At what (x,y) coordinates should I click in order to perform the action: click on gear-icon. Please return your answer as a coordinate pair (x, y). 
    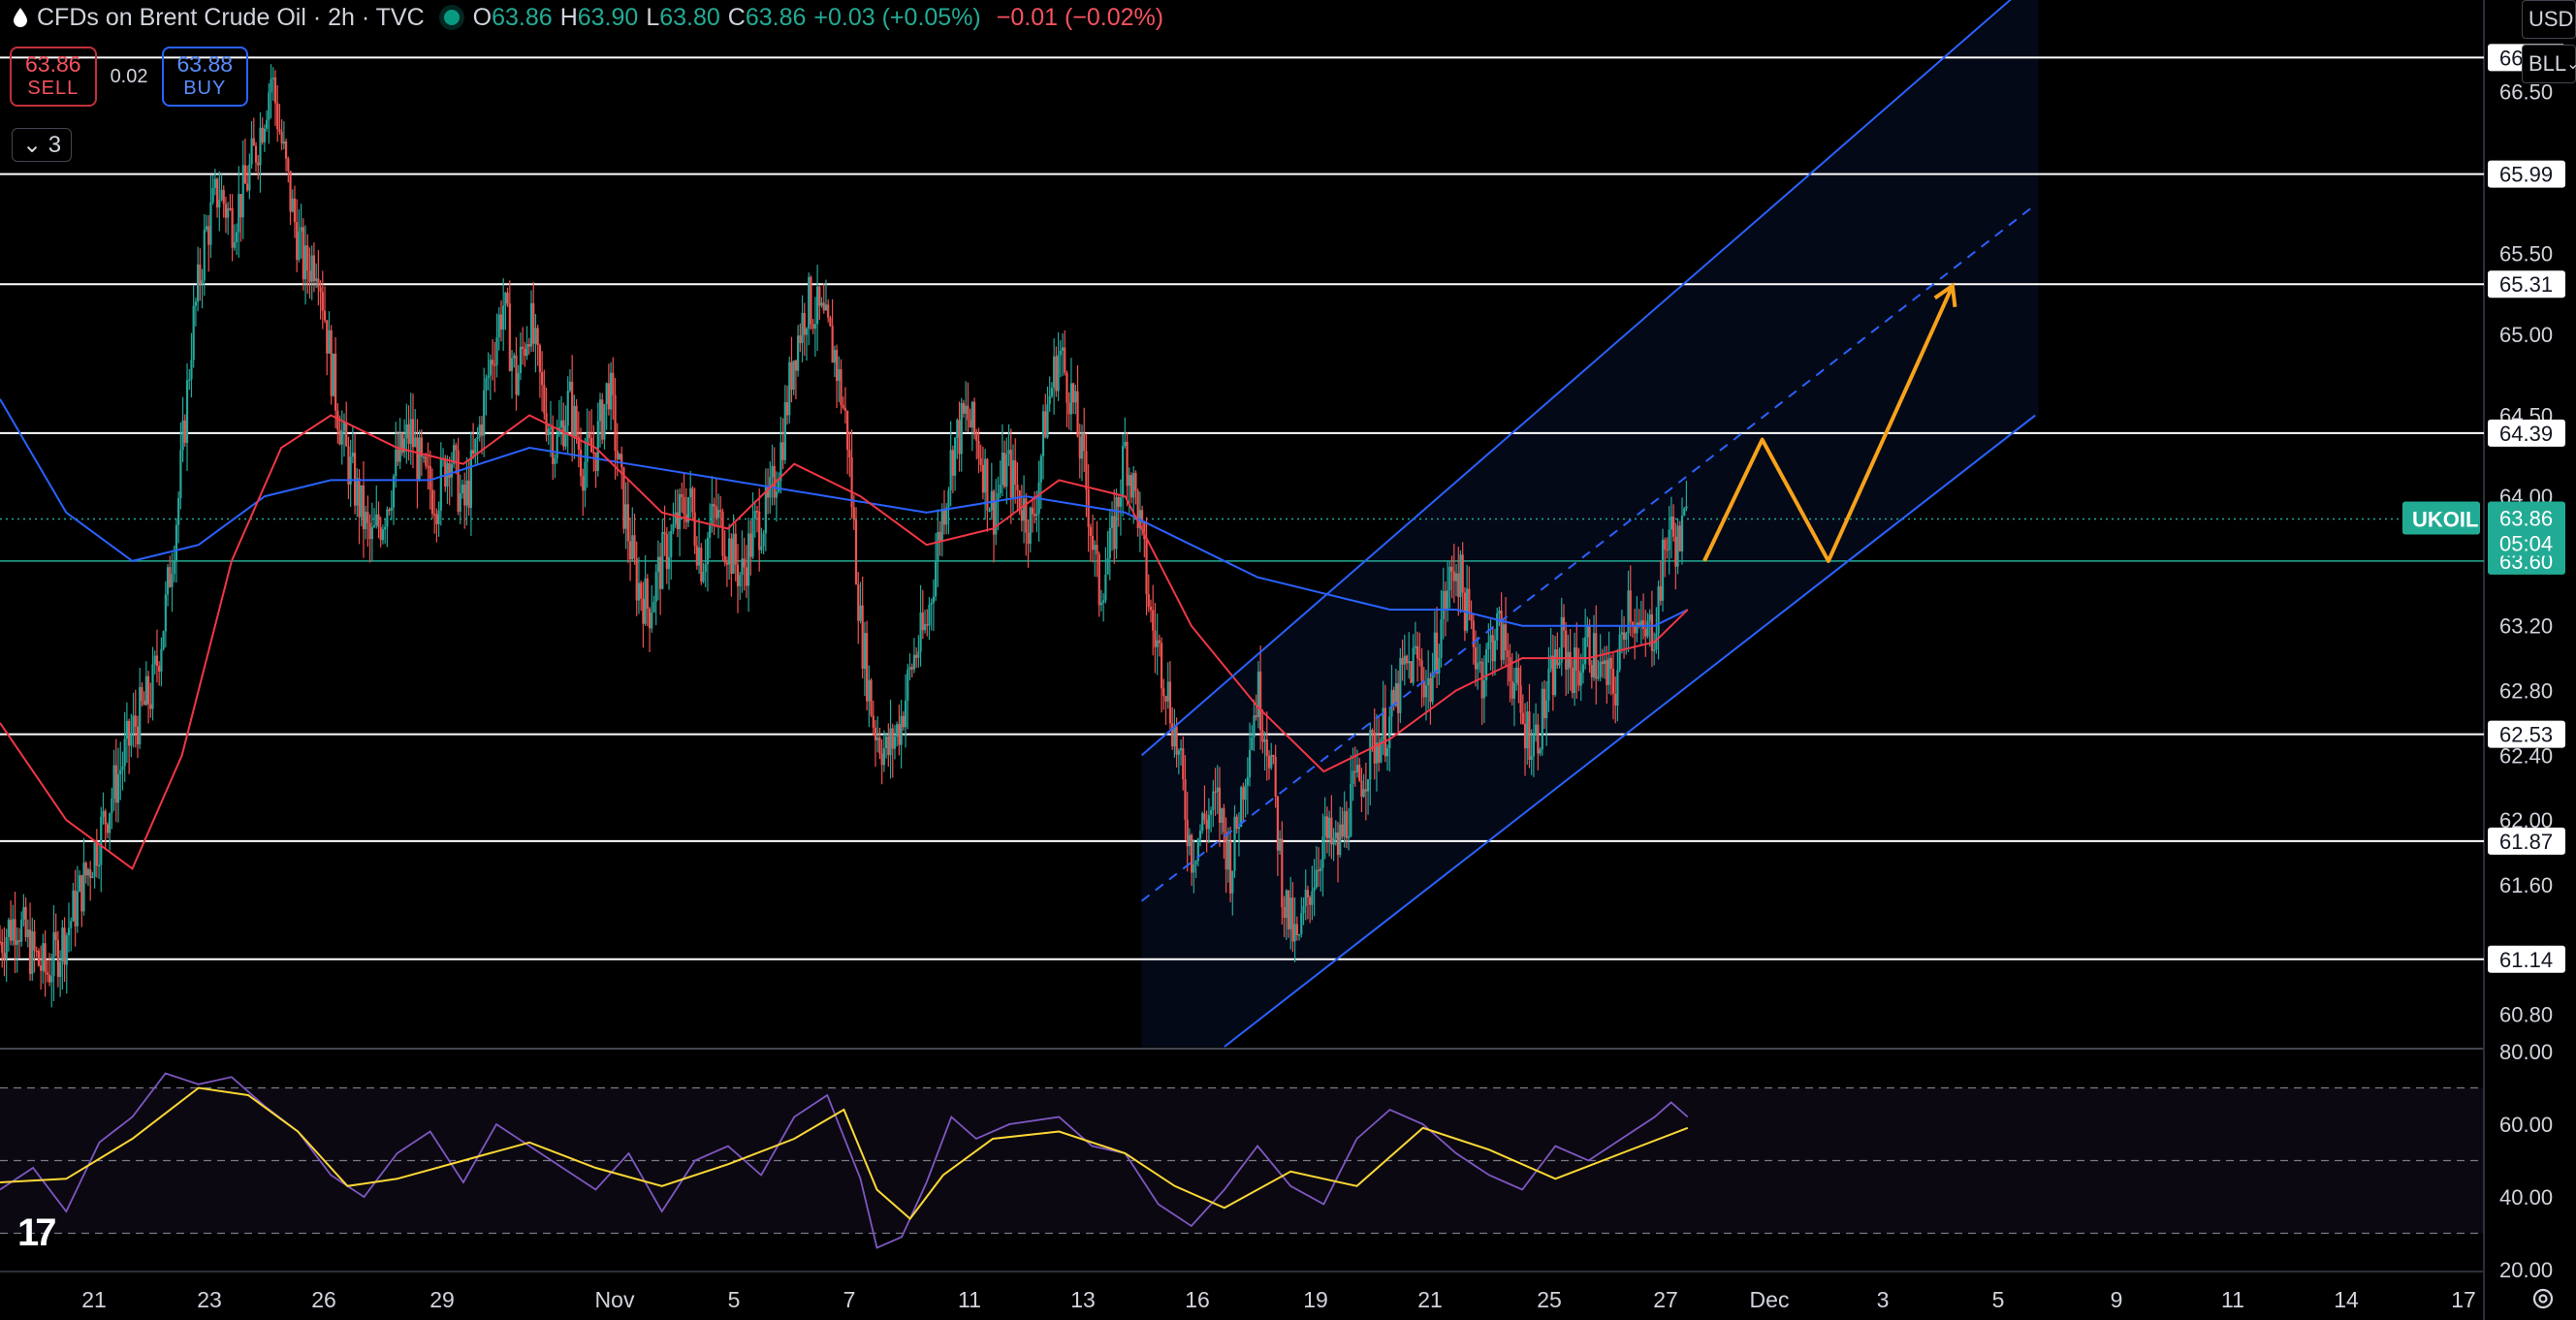
    Looking at the image, I should click on (2543, 1298).